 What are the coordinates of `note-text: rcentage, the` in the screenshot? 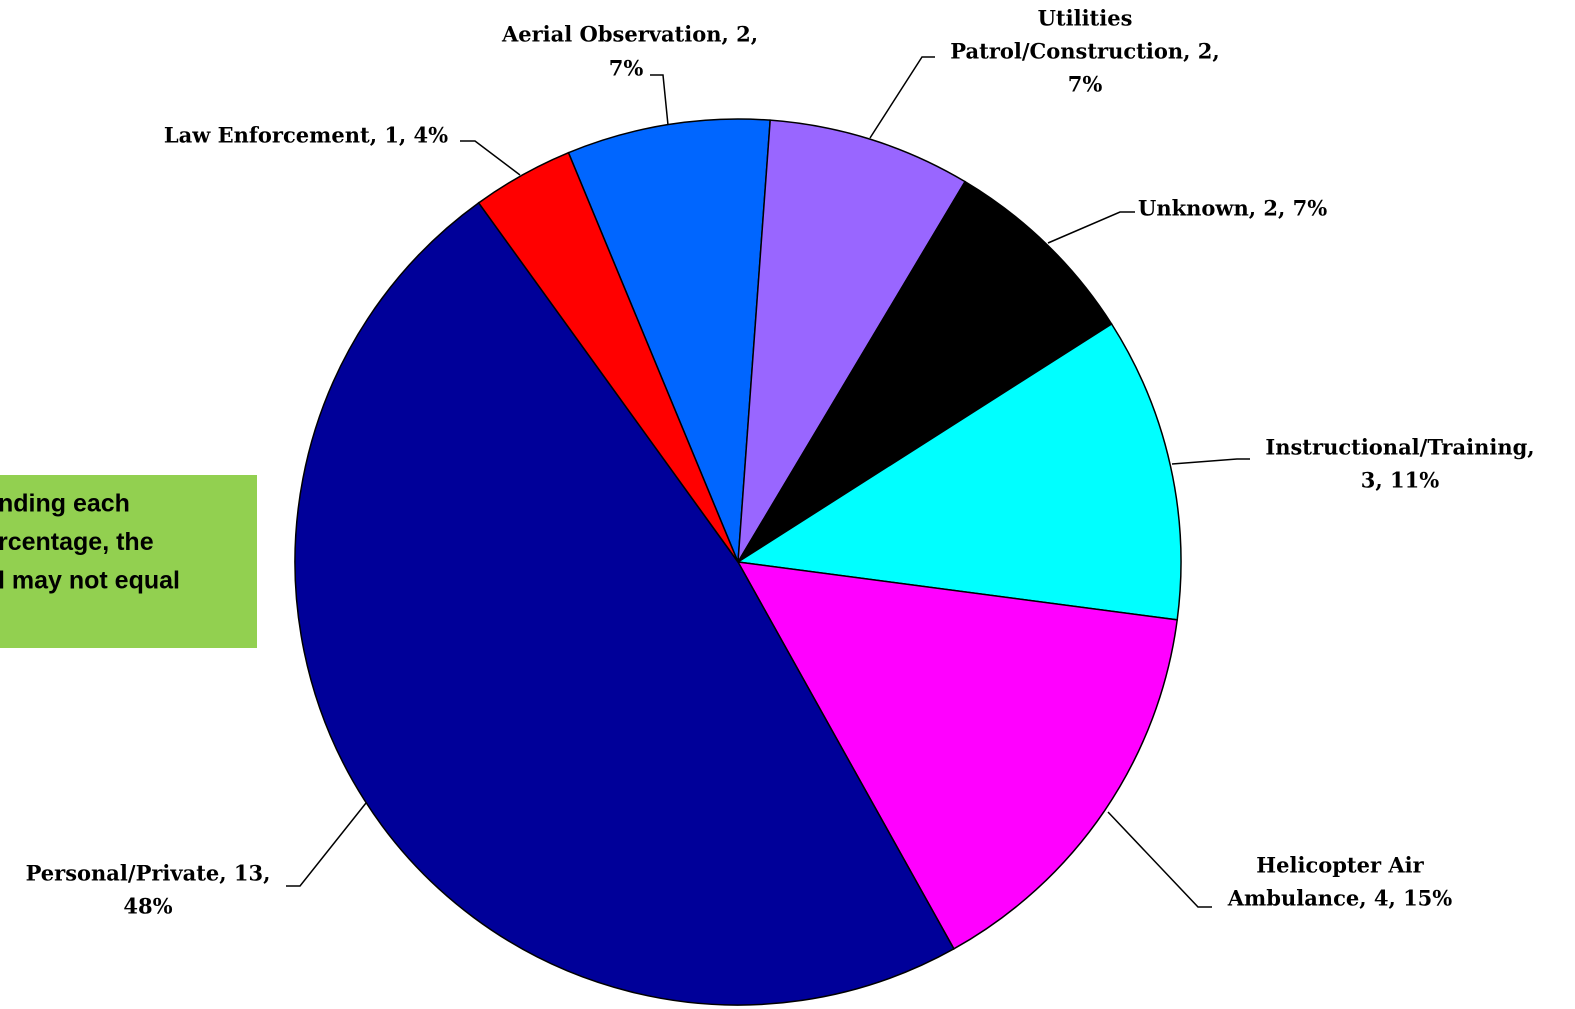 It's located at (77, 542).